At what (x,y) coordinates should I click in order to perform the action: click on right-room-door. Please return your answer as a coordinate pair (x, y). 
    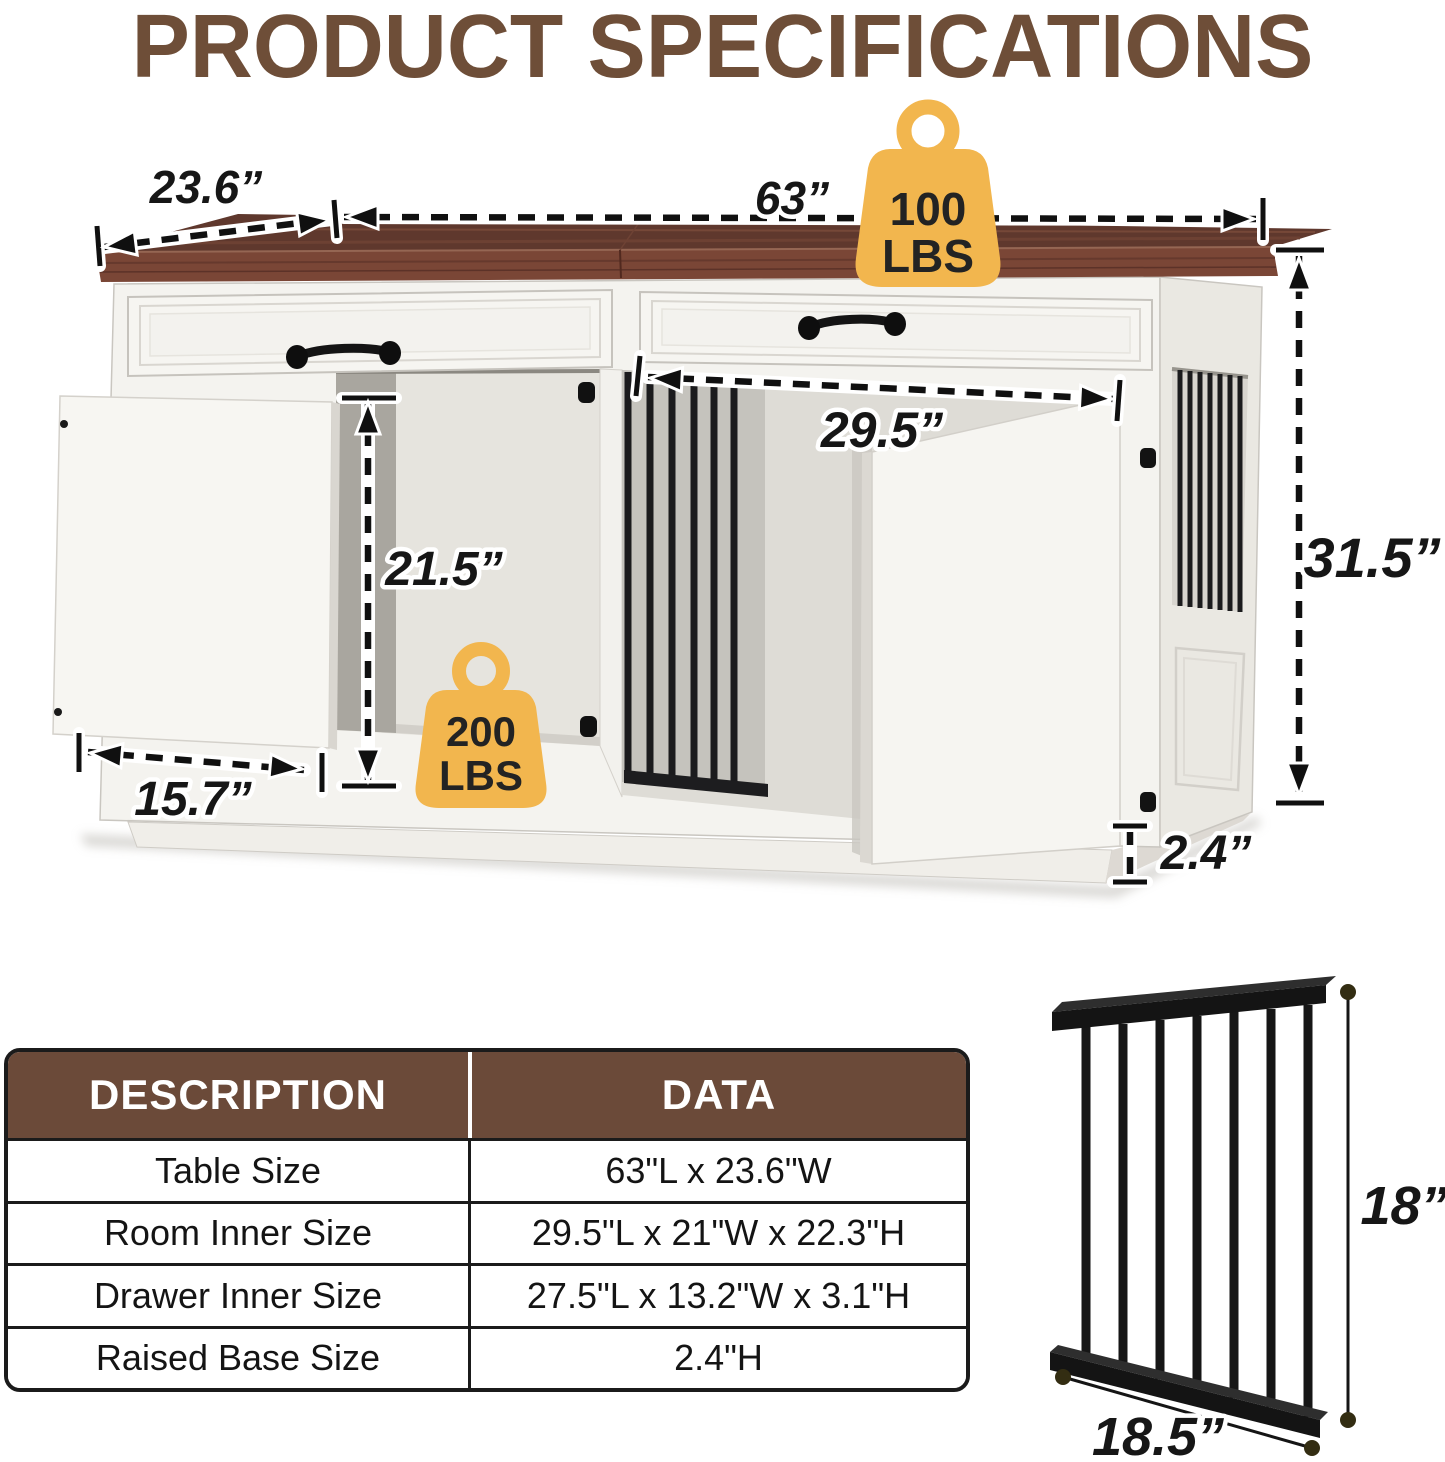
    Looking at the image, I should click on (990, 630).